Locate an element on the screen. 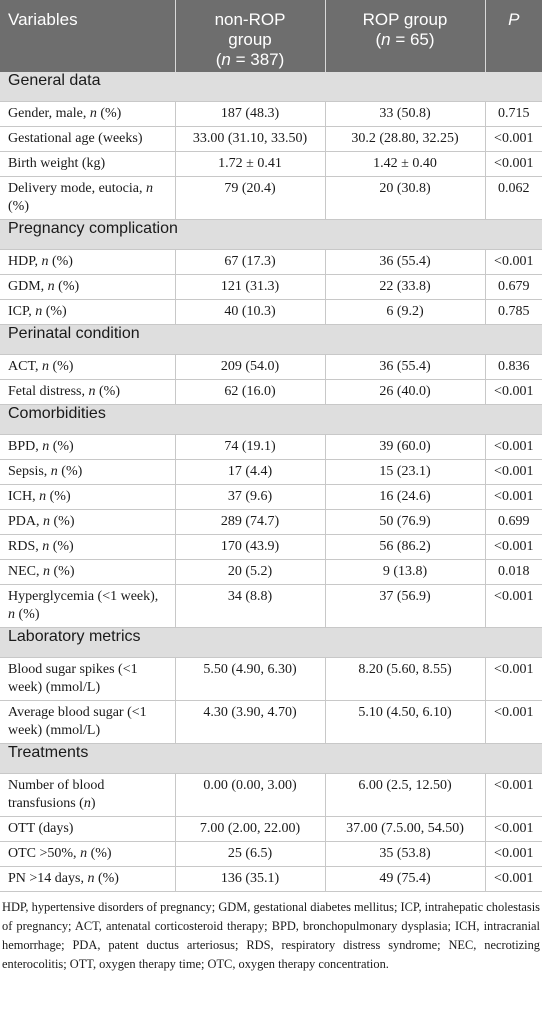 This screenshot has height=1036, width=542. variable-cell: Gender, male, n (%) is located at coordinates (88, 114).